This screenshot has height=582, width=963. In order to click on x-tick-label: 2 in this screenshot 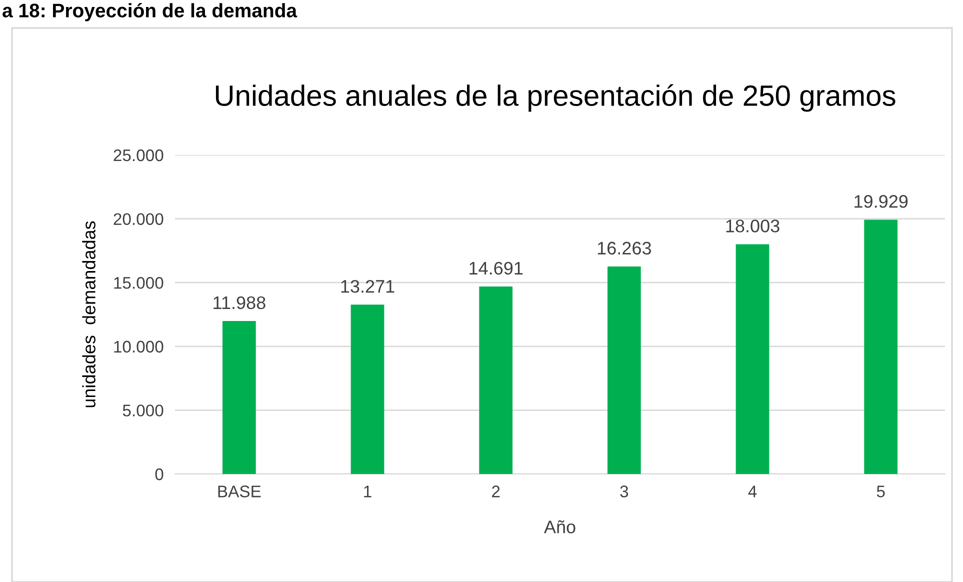, I will do `click(496, 492)`.